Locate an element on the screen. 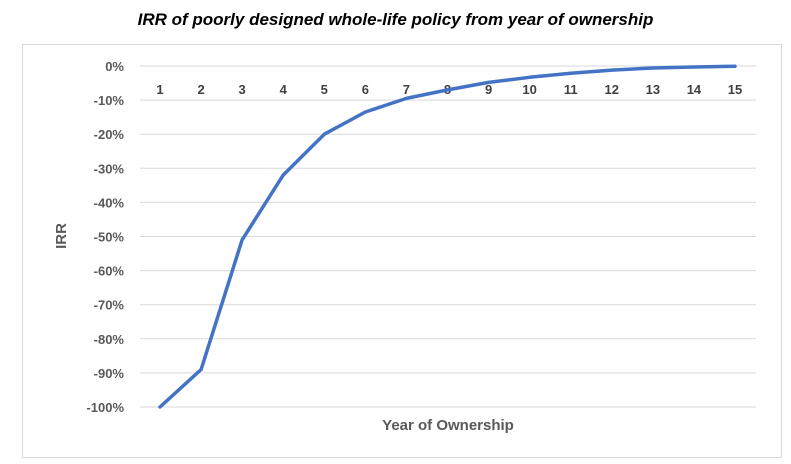  y-tick-label: -30% is located at coordinates (109, 168).